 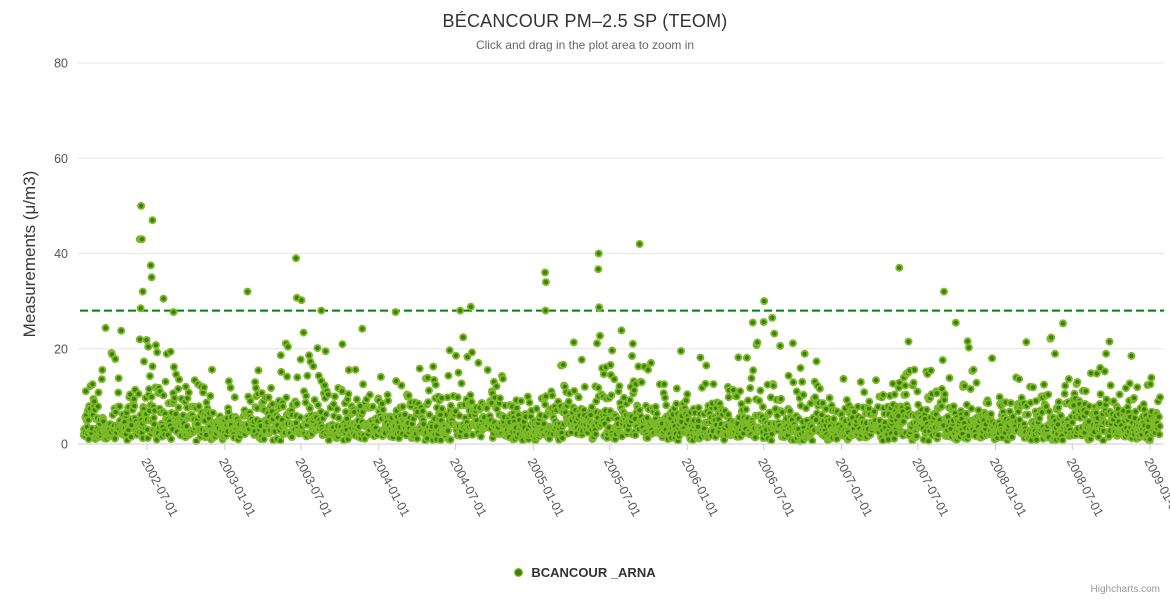 I want to click on series-marker-icon, so click(x=519, y=572).